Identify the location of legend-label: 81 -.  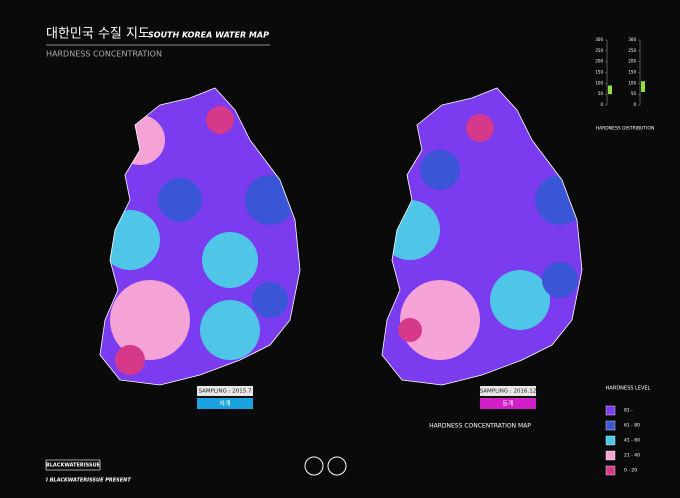
(628, 411).